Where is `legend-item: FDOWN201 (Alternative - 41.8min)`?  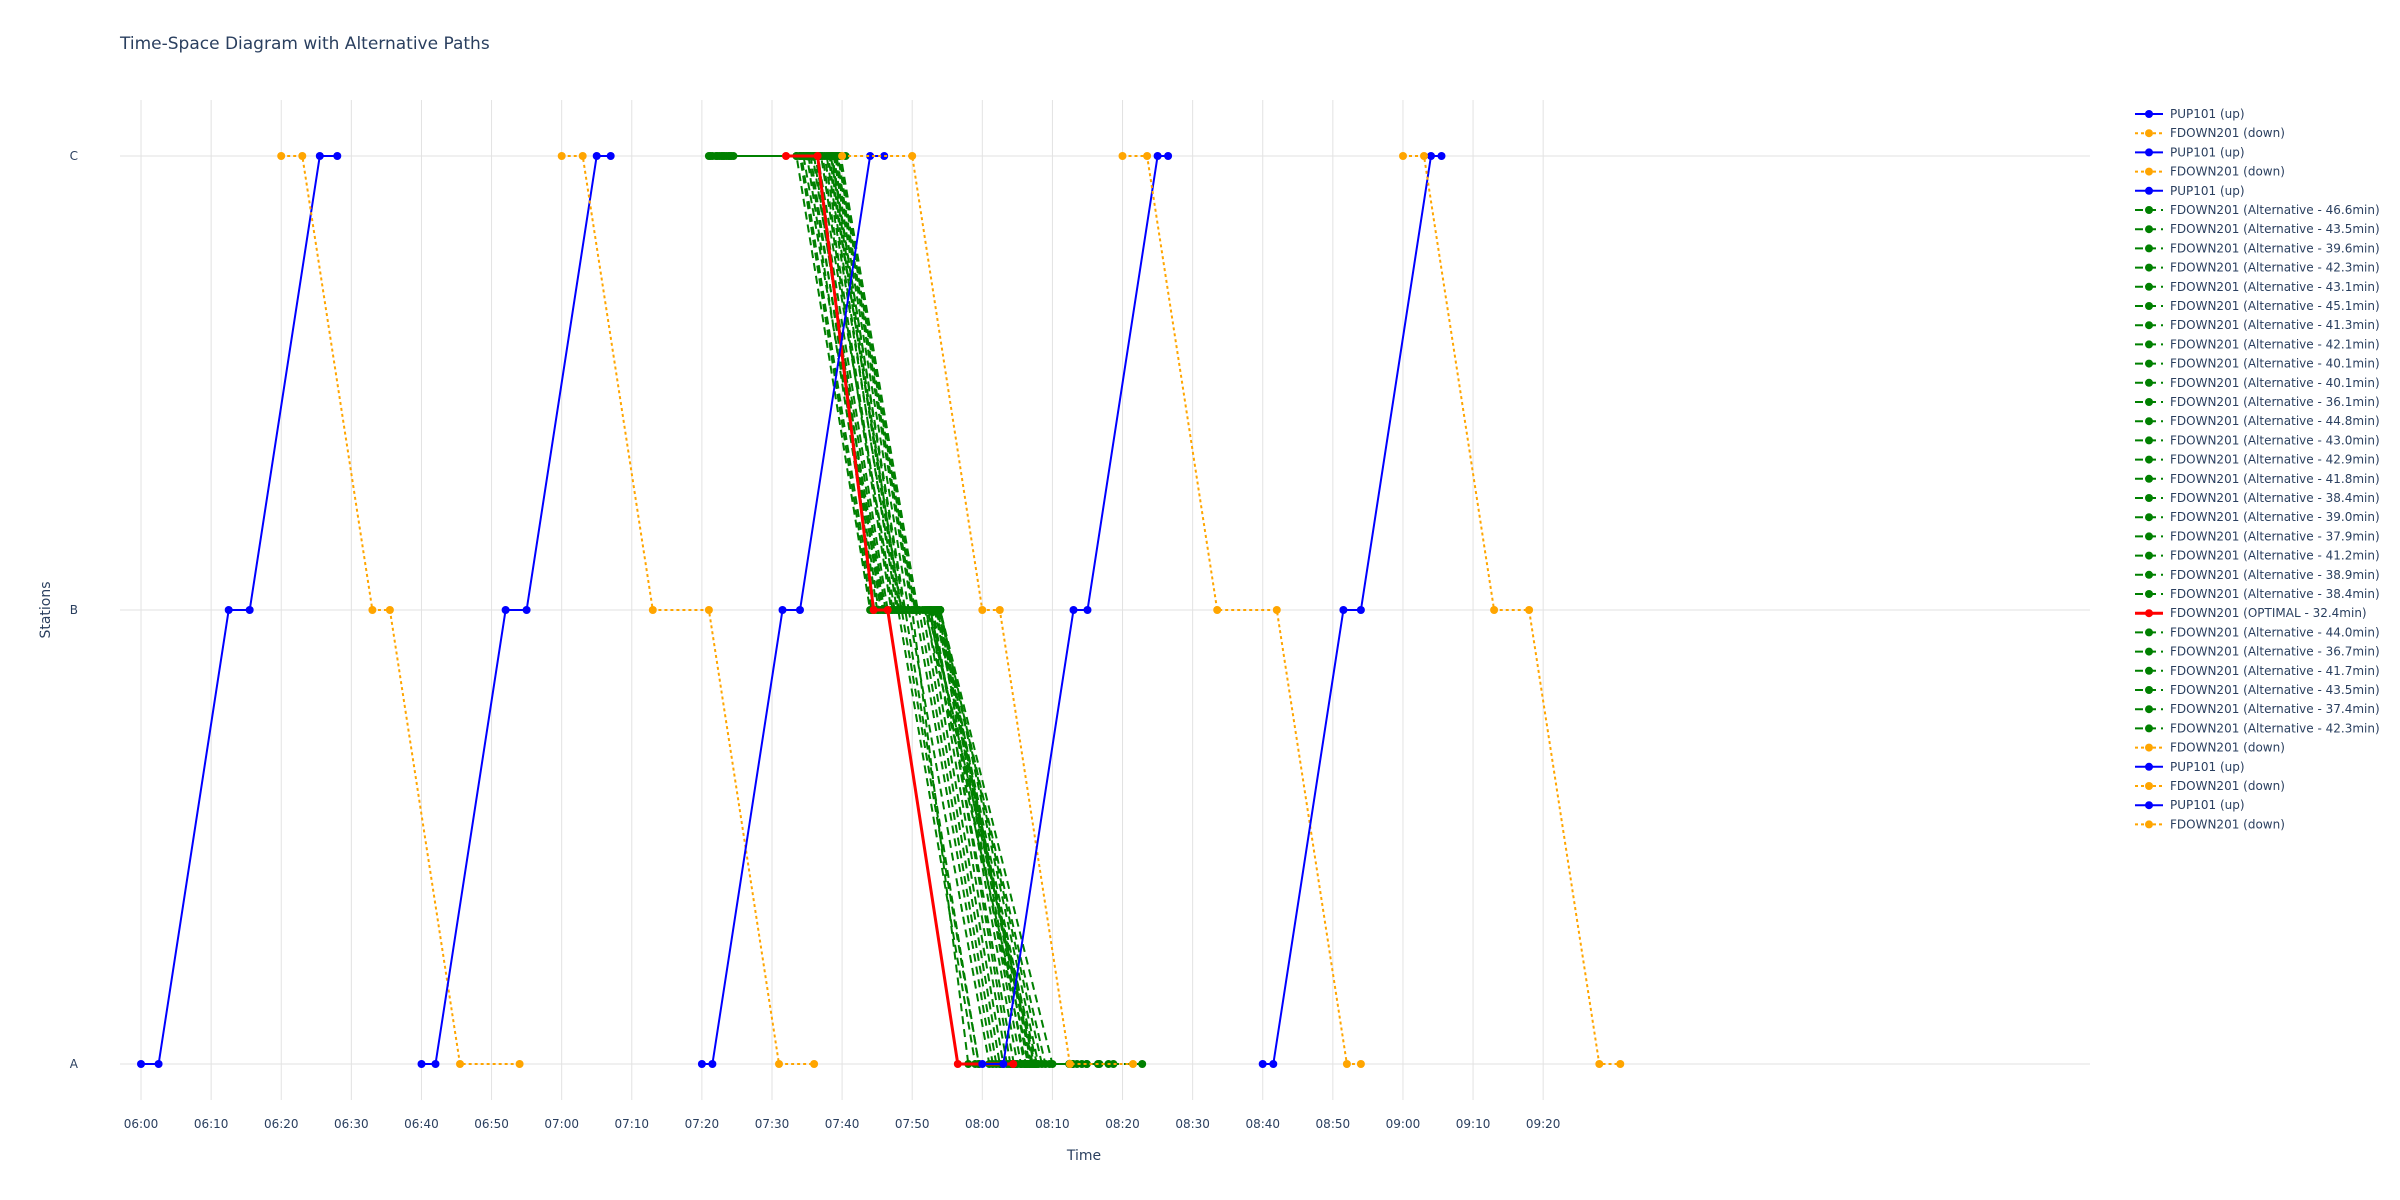 legend-item: FDOWN201 (Alternative - 41.8min) is located at coordinates (2257, 479).